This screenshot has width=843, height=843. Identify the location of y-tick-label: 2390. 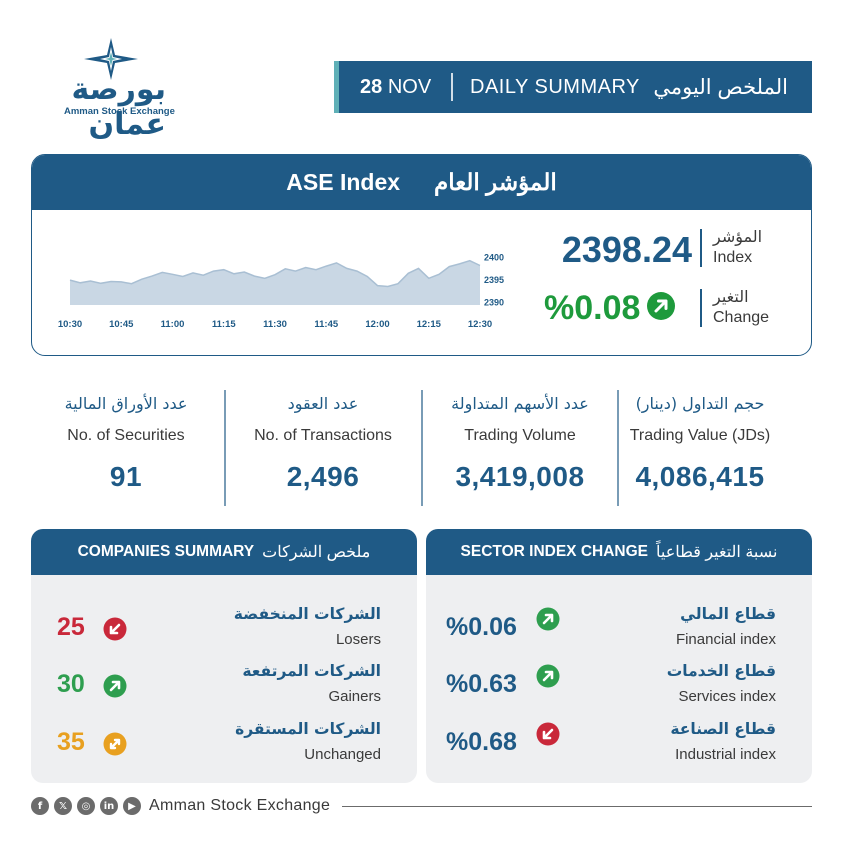
(494, 303).